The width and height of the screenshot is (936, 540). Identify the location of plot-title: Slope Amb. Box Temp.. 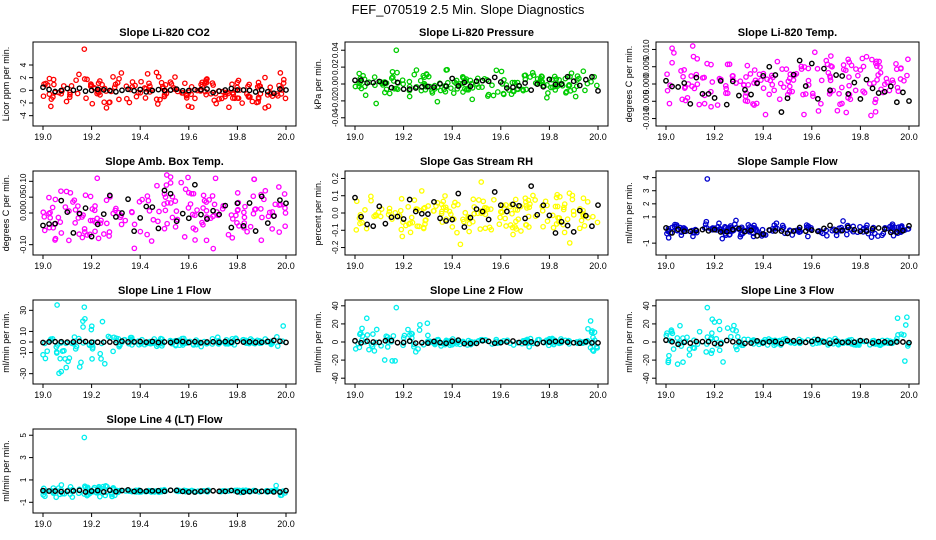
(164, 162).